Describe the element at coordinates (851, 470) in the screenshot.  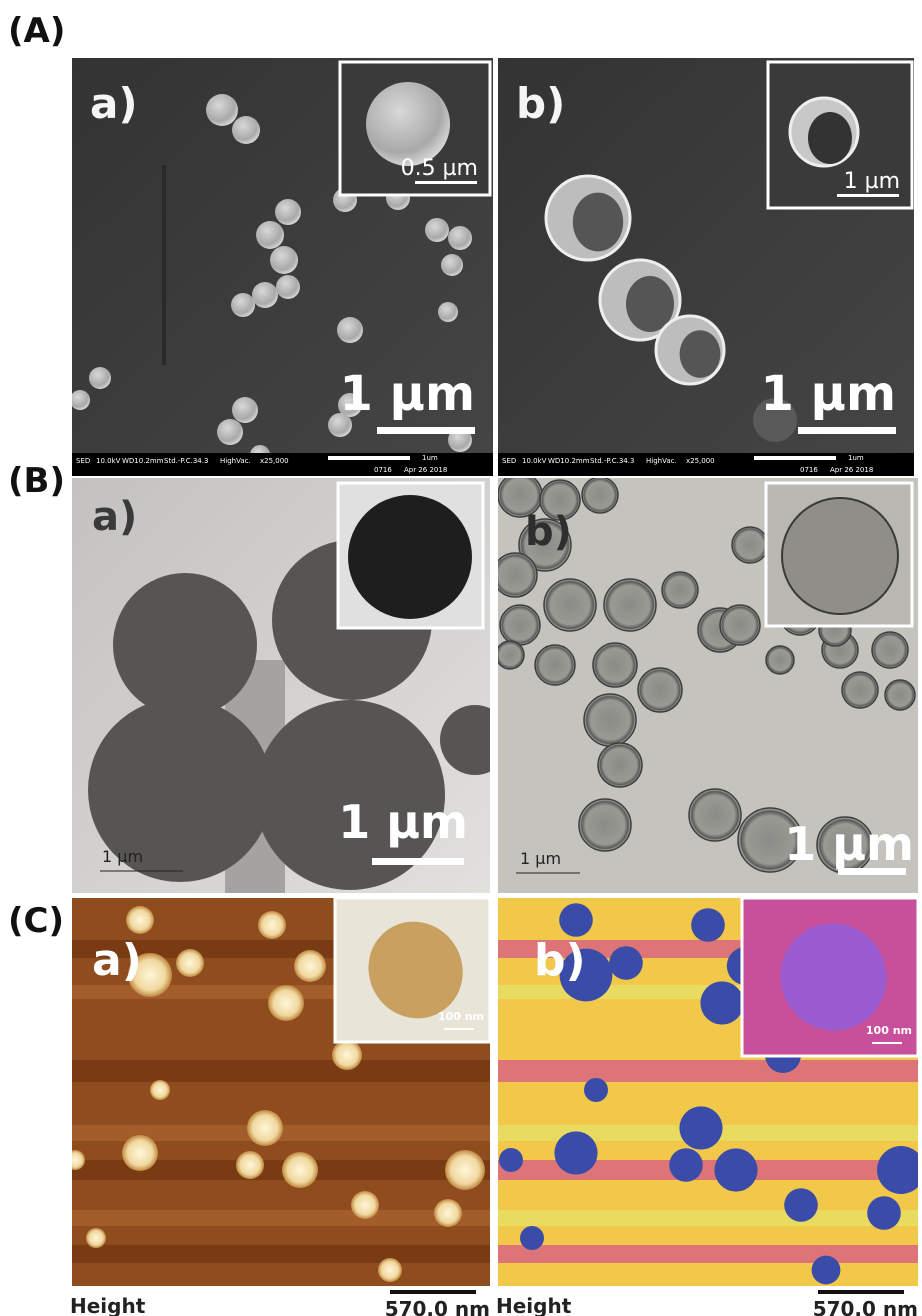
I see `info-text: Apr 26 2018` at that location.